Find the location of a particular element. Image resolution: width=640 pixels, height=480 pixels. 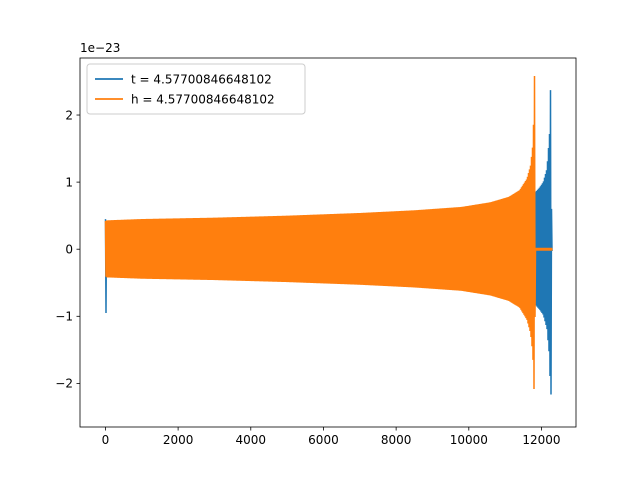

y-tick-label: −1 is located at coordinates (64, 317).